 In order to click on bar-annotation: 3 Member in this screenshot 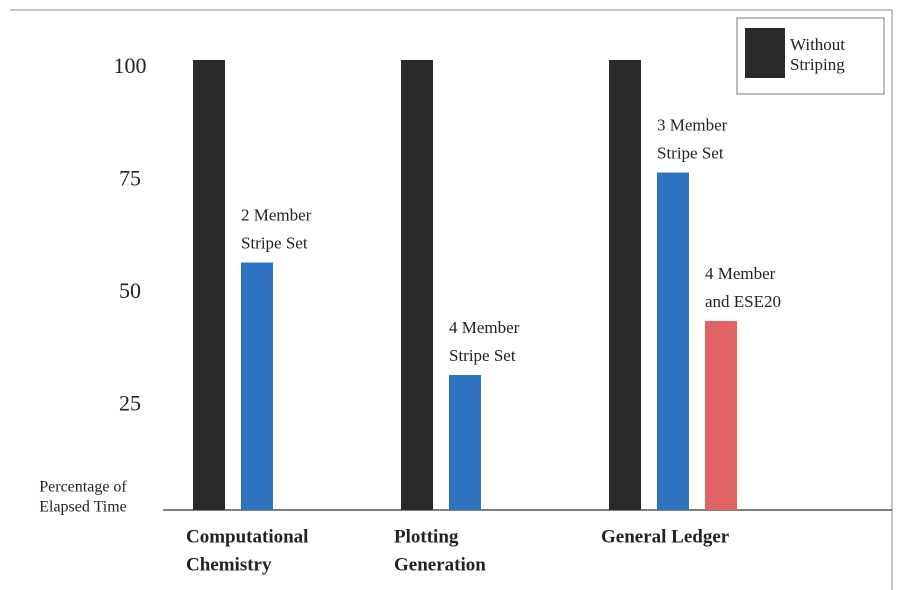, I will do `click(692, 124)`.